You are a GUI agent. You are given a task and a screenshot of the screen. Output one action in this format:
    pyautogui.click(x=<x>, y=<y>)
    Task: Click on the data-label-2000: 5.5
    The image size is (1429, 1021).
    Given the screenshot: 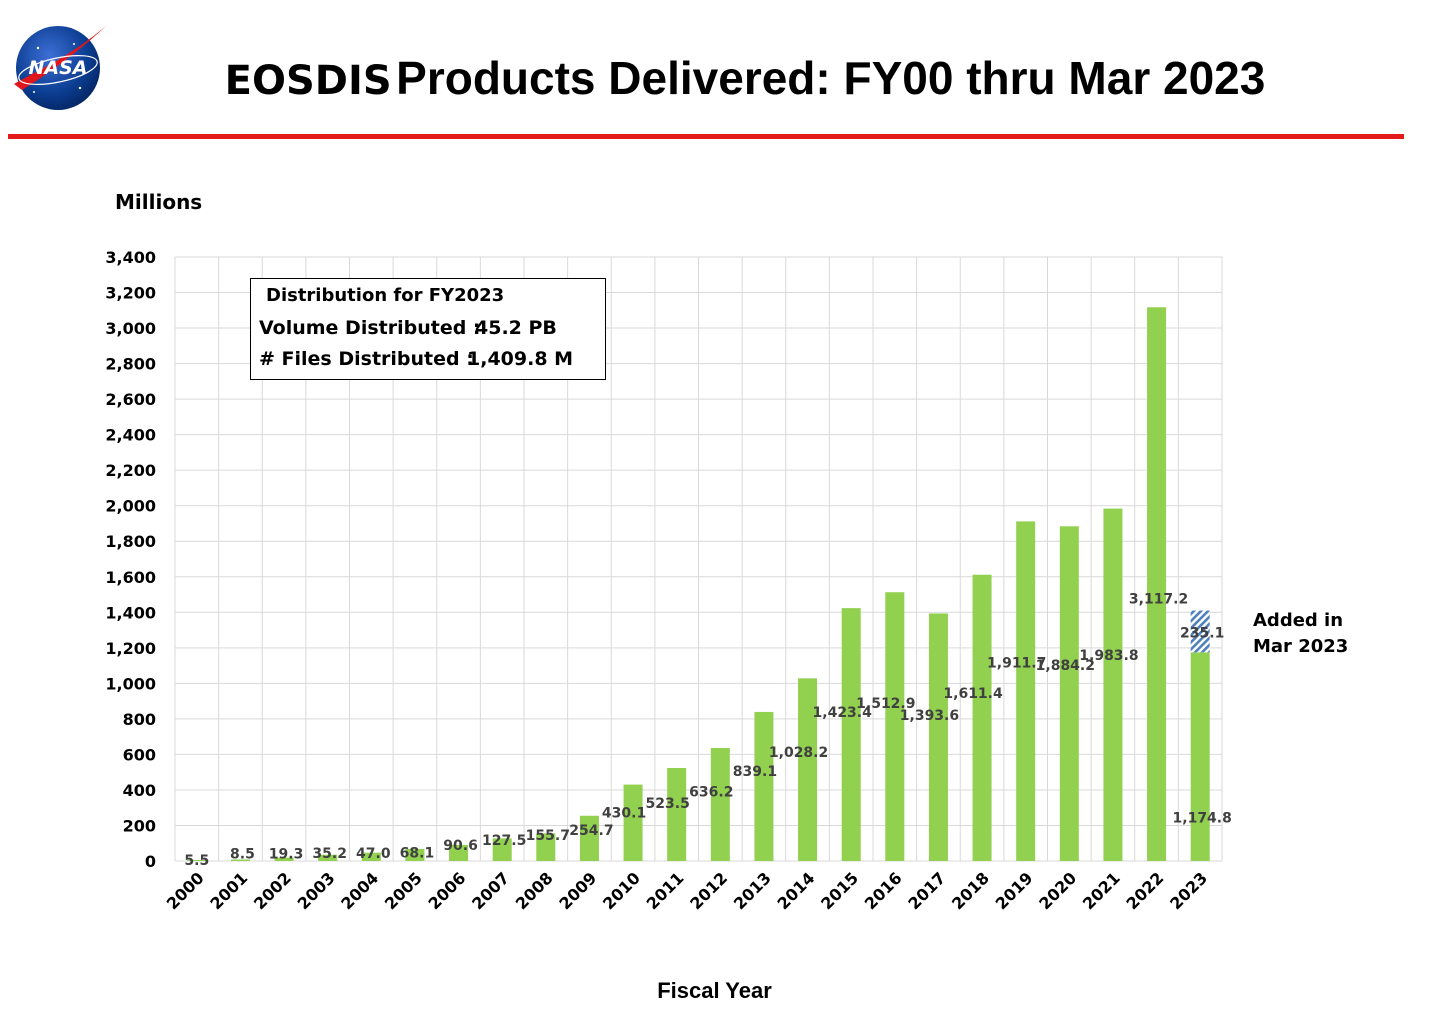 What is the action you would take?
    pyautogui.click(x=196, y=861)
    